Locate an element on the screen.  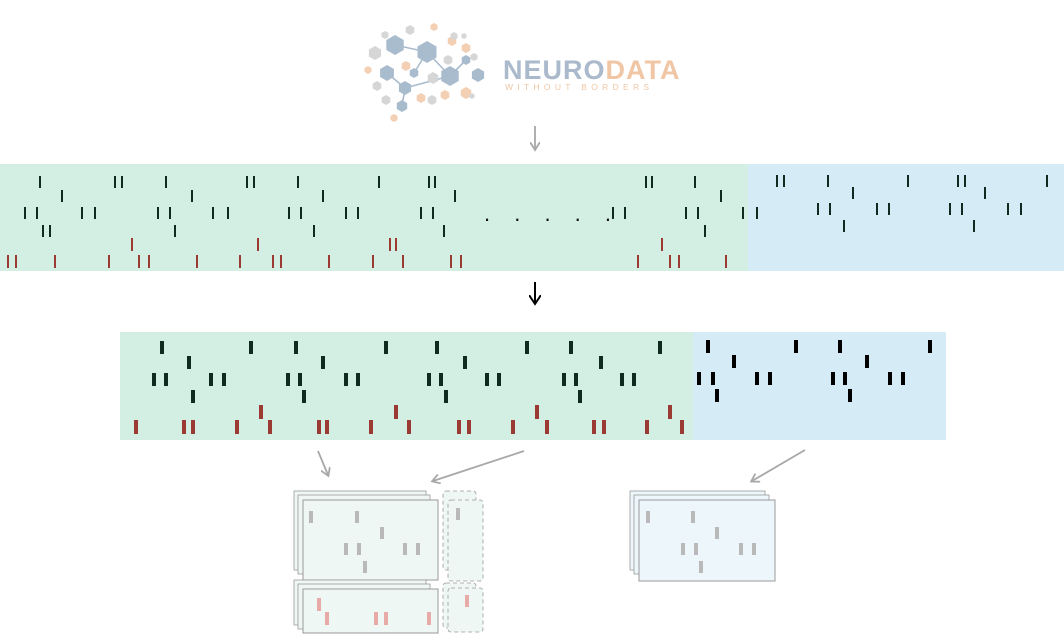
test-neural-stack is located at coordinates (702, 536).